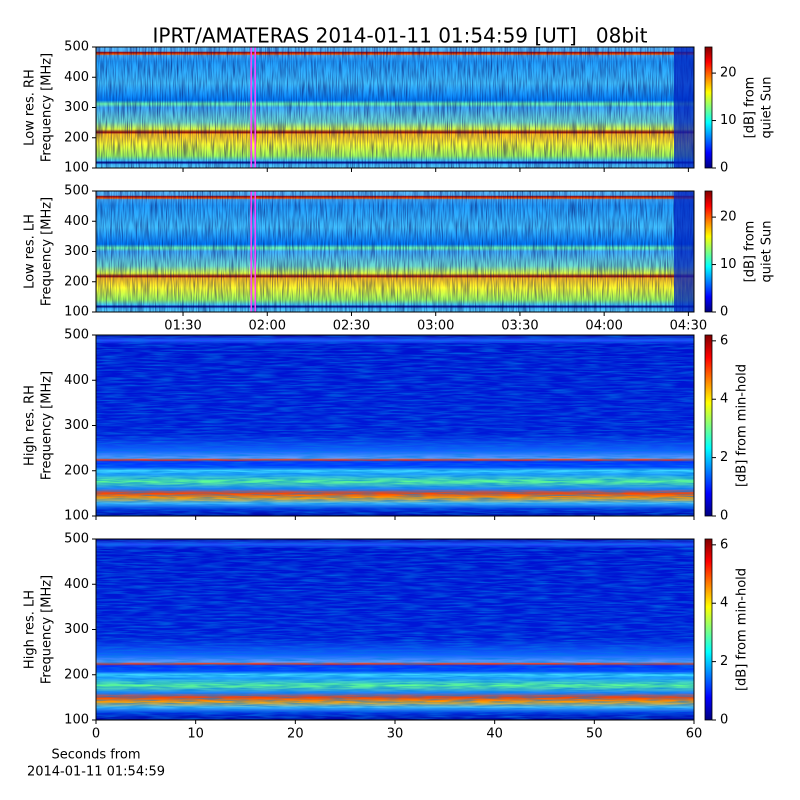 The width and height of the screenshot is (800, 800). Describe the element at coordinates (351, 326) in the screenshot. I see `x-tick-label: 02:30` at that location.